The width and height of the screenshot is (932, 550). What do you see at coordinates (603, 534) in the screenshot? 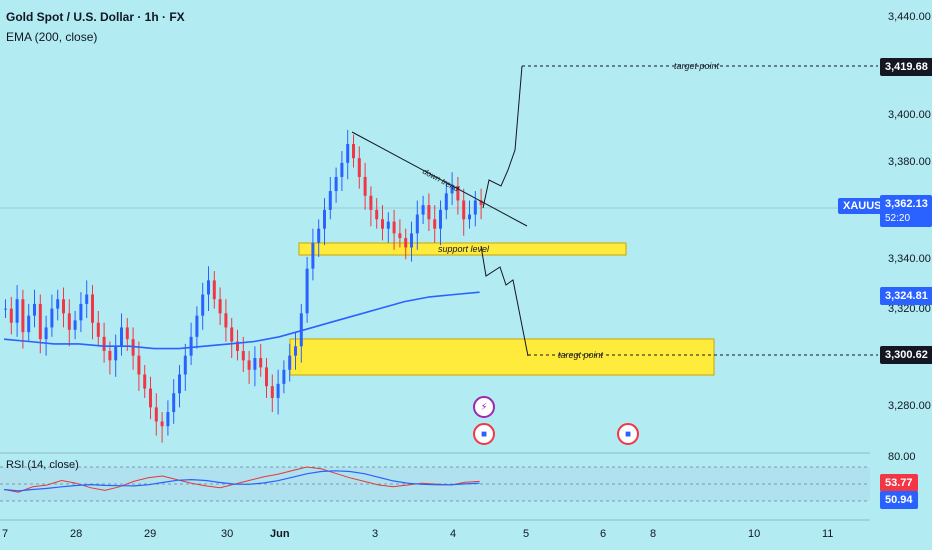
I see `x-tick-6: 6` at bounding box center [603, 534].